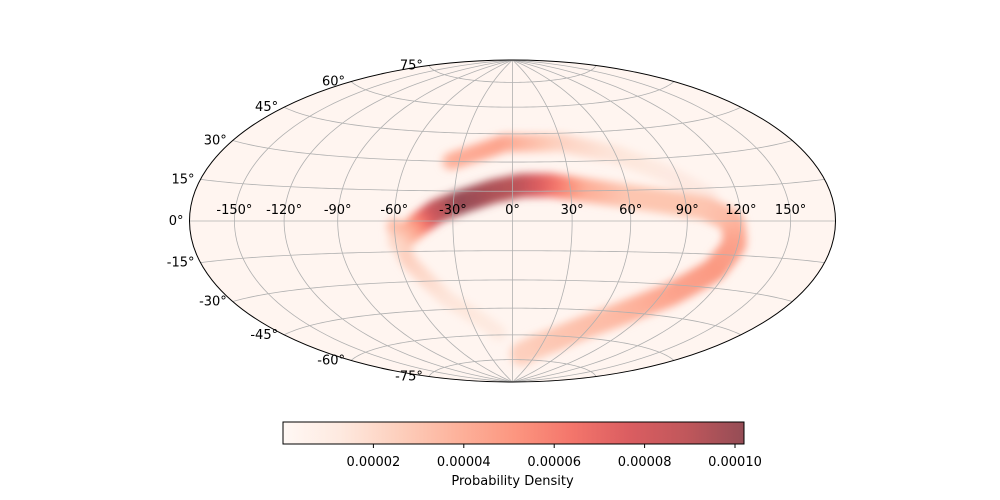  What do you see at coordinates (453, 210) in the screenshot?
I see `longitude-tick-label: -30°` at bounding box center [453, 210].